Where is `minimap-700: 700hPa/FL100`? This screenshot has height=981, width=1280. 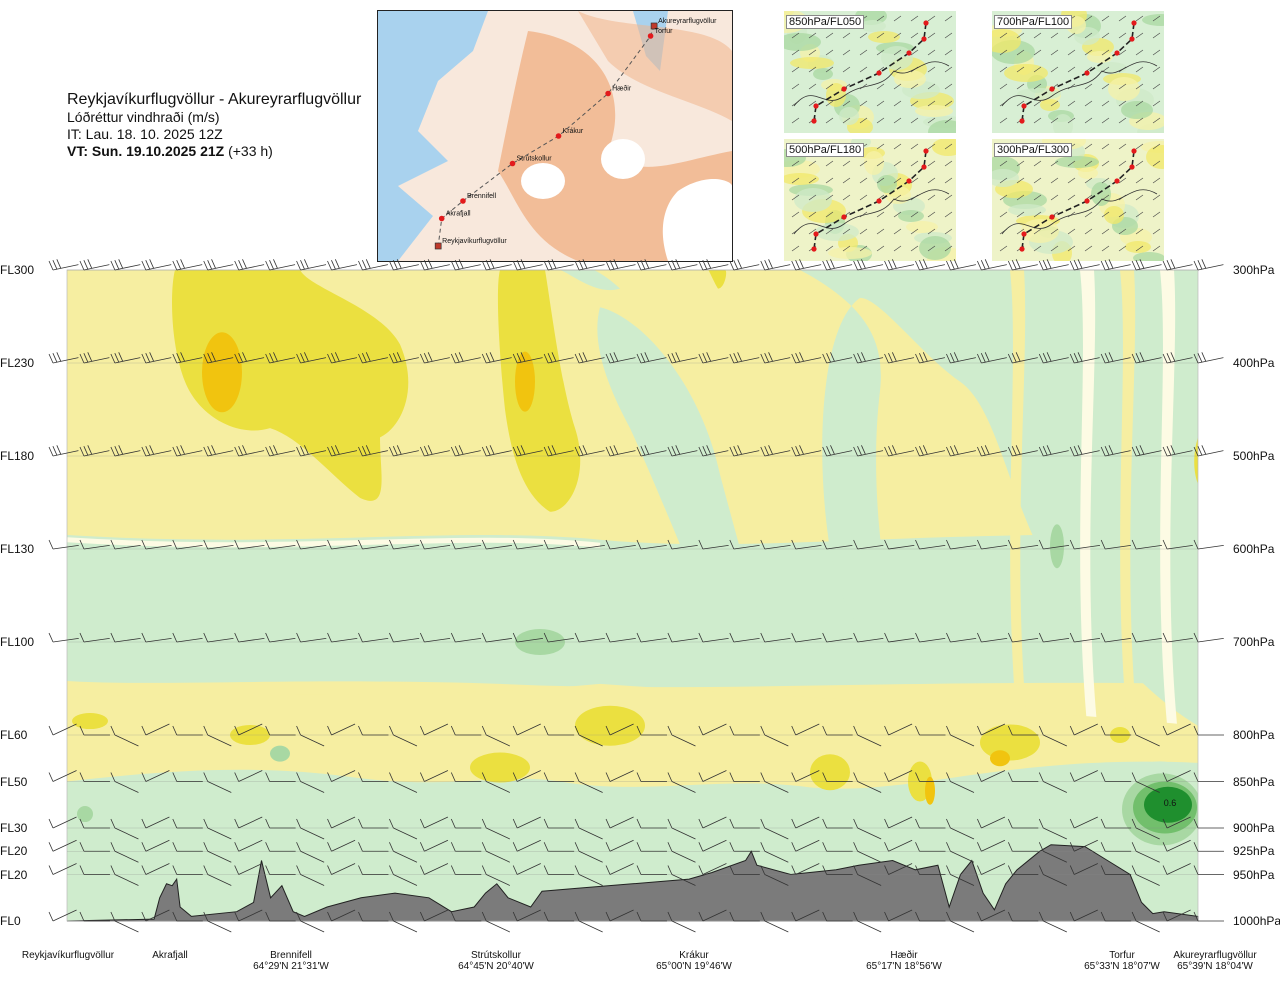
minimap-700: 700hPa/FL100 is located at coordinates (1078, 72).